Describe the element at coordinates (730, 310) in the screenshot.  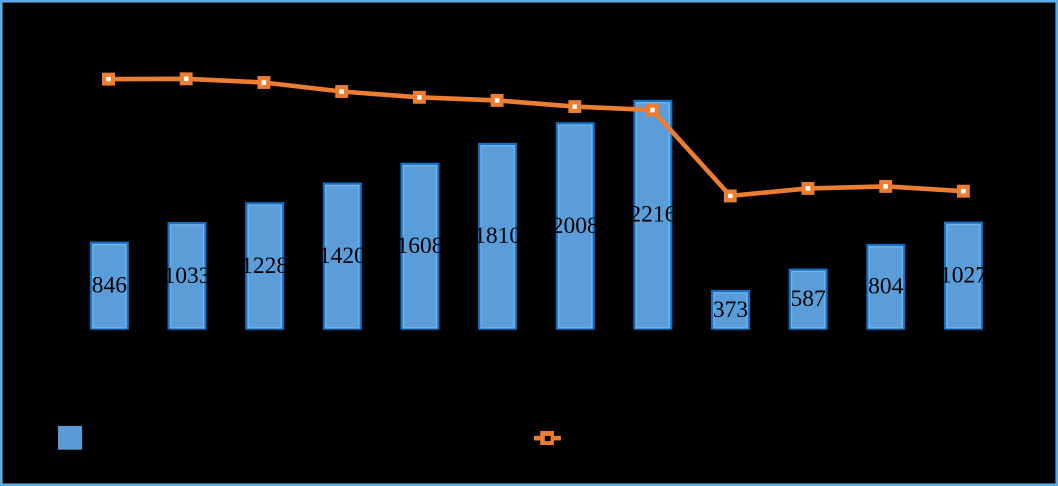
I see `svg-text: 373` at that location.